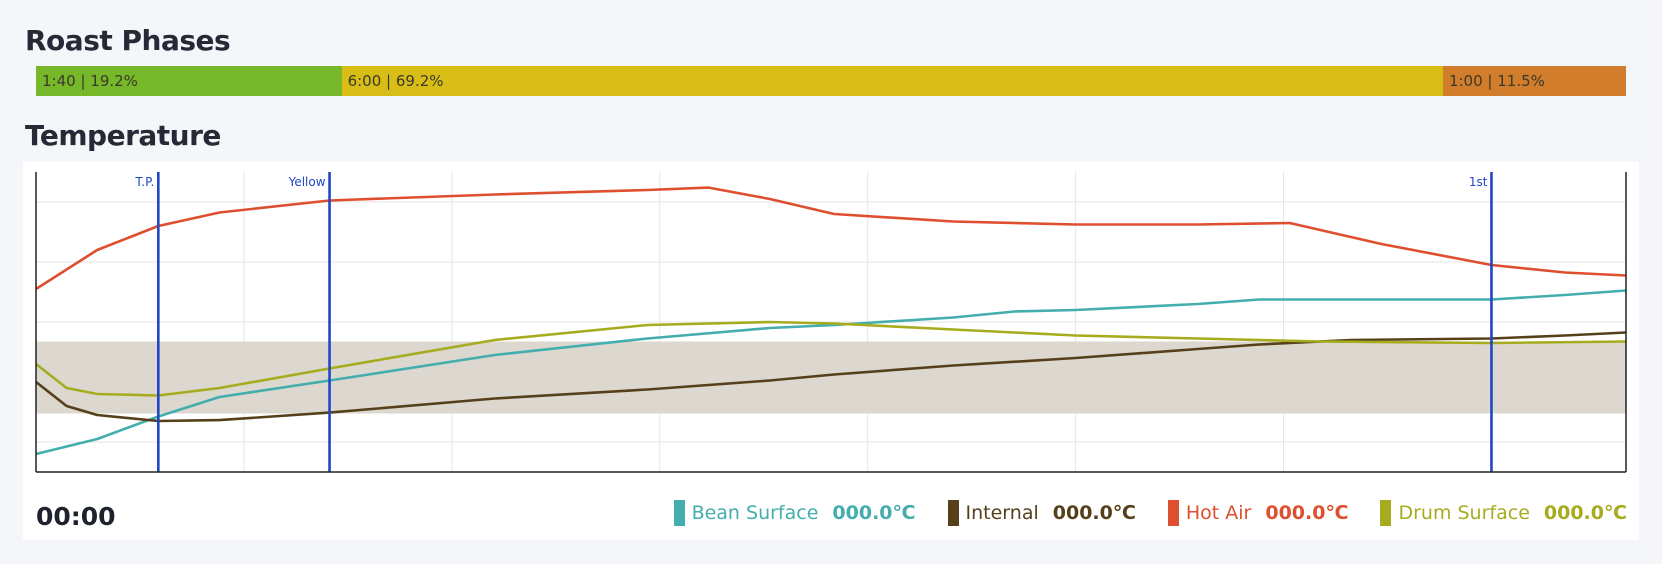  What do you see at coordinates (755, 513) in the screenshot?
I see `legend-label: Bean Surface` at bounding box center [755, 513].